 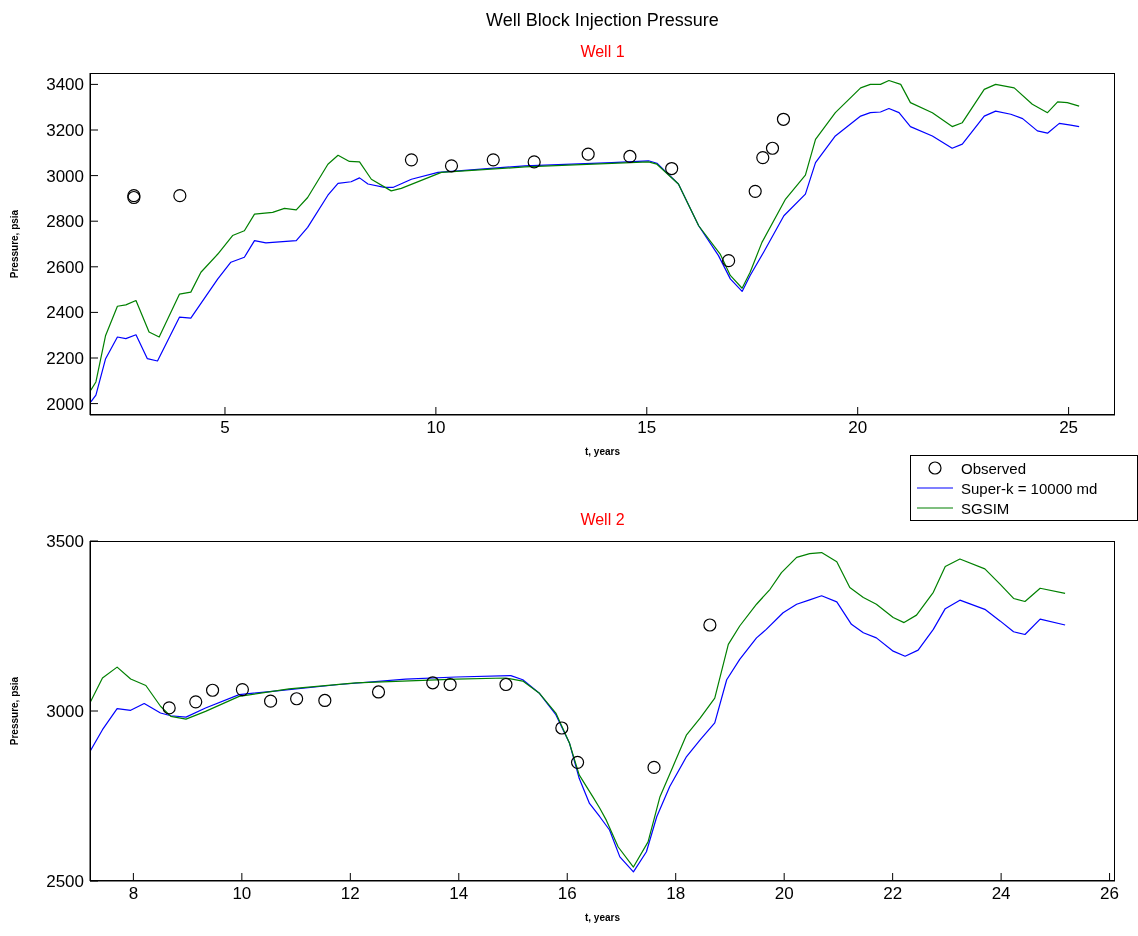 What do you see at coordinates (133, 894) in the screenshot?
I see `x-tick-label: 8` at bounding box center [133, 894].